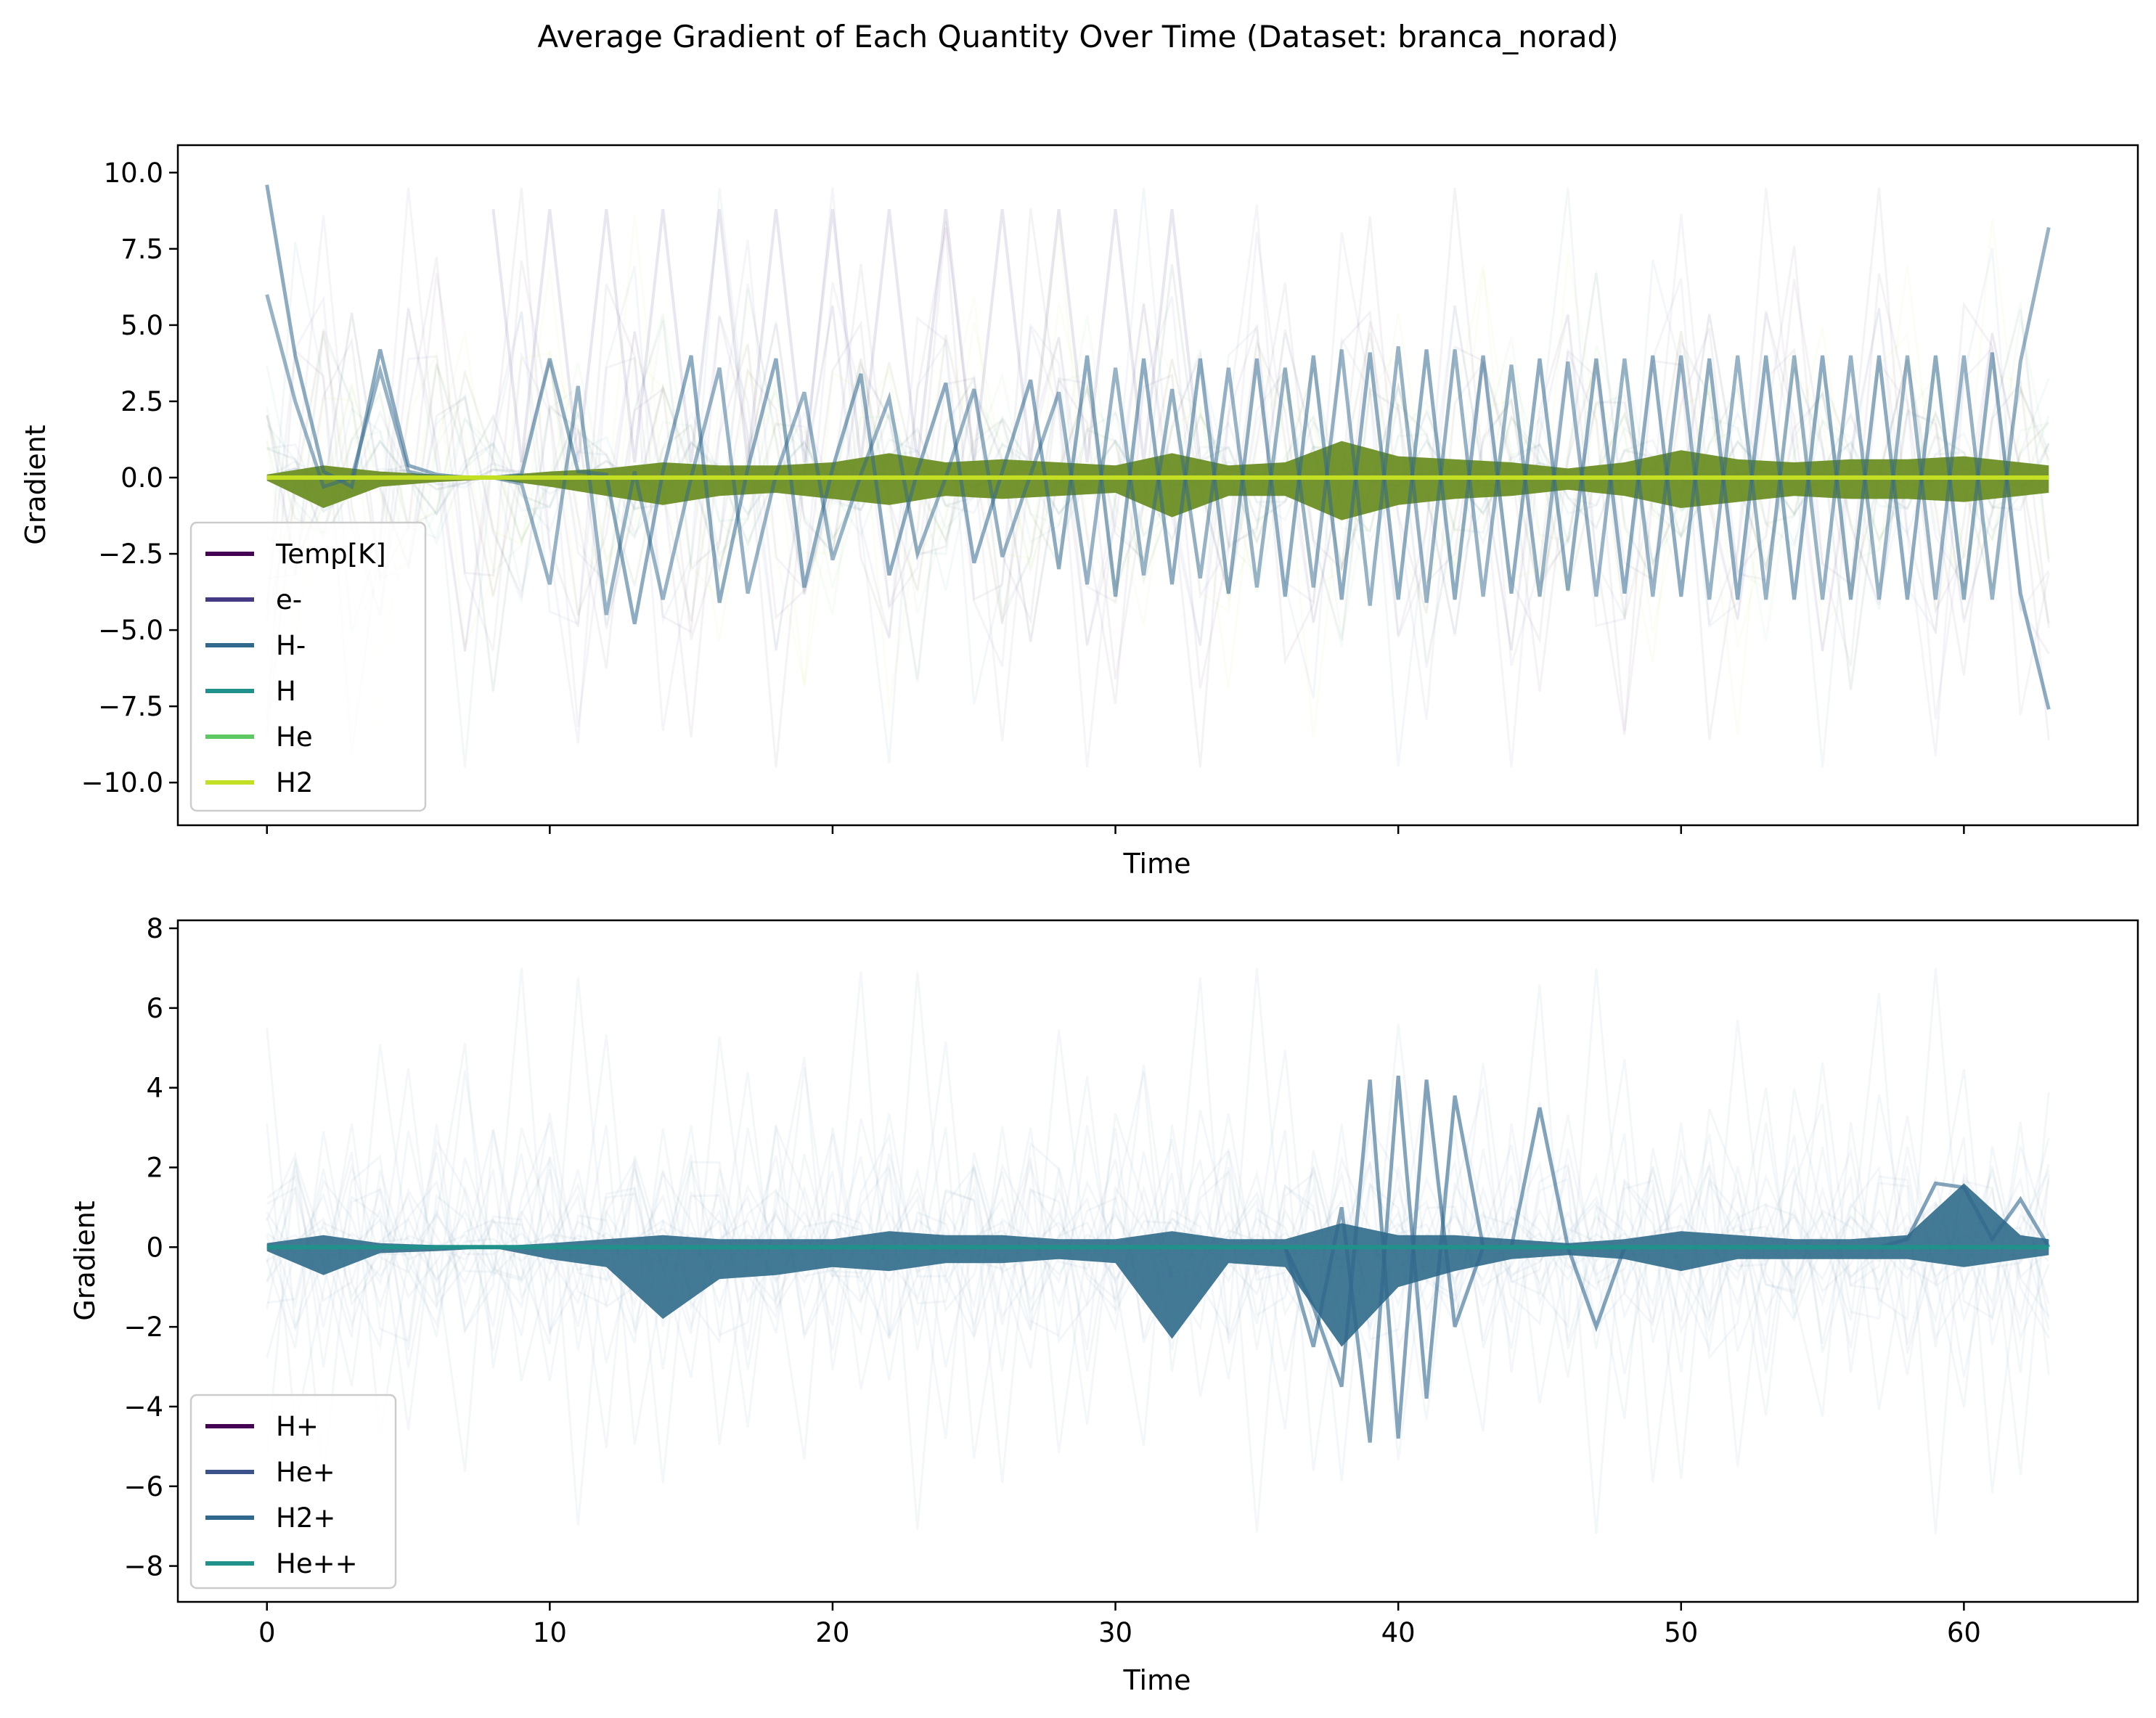  What do you see at coordinates (1681, 1632) in the screenshot?
I see `bottom-xtick-label: 50` at bounding box center [1681, 1632].